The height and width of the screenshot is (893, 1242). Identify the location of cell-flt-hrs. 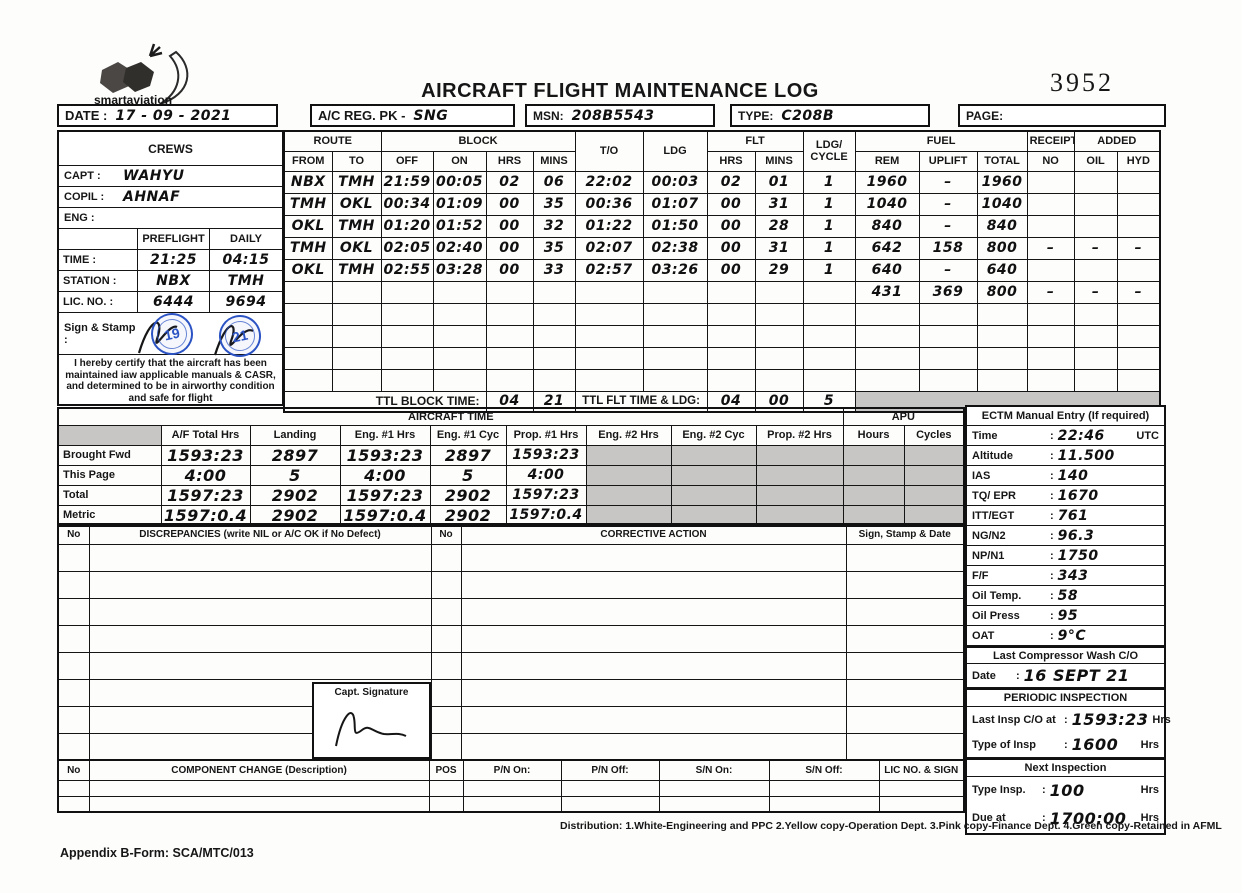
(731, 292).